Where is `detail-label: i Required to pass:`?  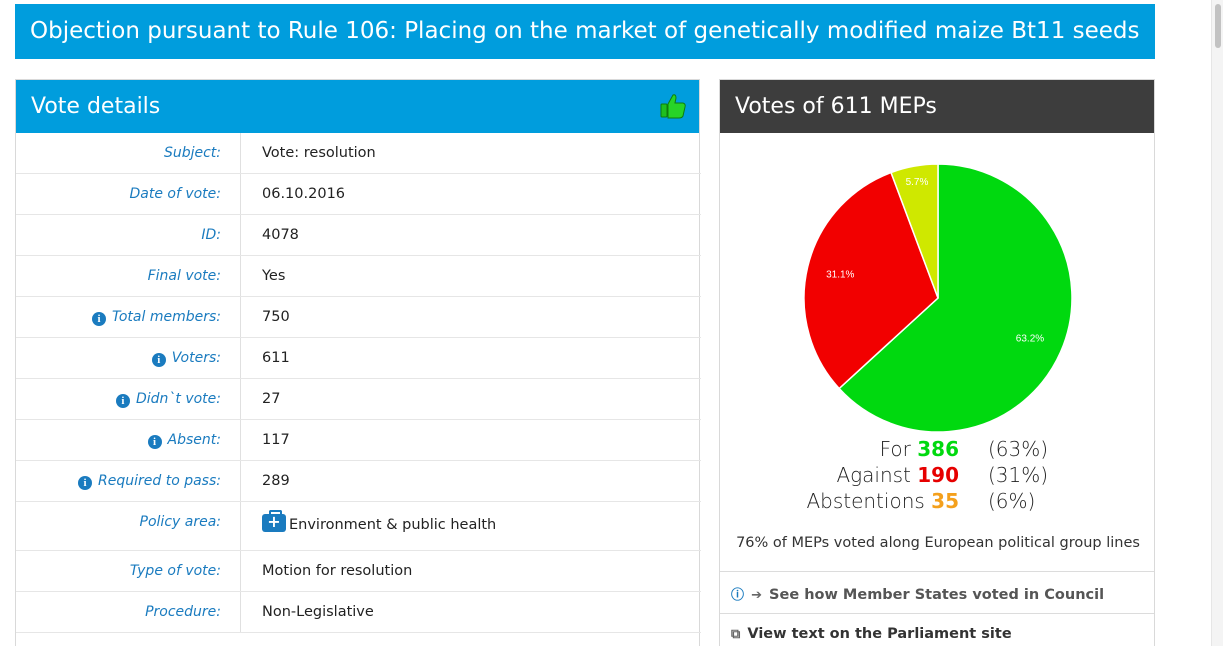
detail-label: i Required to pass: is located at coordinates (128, 481).